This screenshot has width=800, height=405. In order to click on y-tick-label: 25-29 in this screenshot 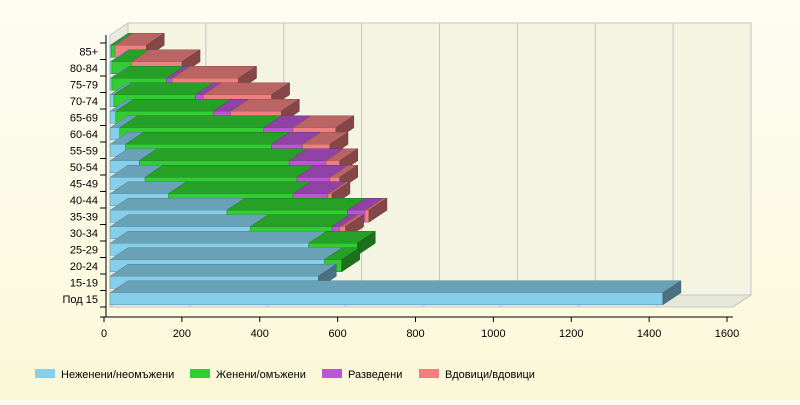, I will do `click(84, 250)`.